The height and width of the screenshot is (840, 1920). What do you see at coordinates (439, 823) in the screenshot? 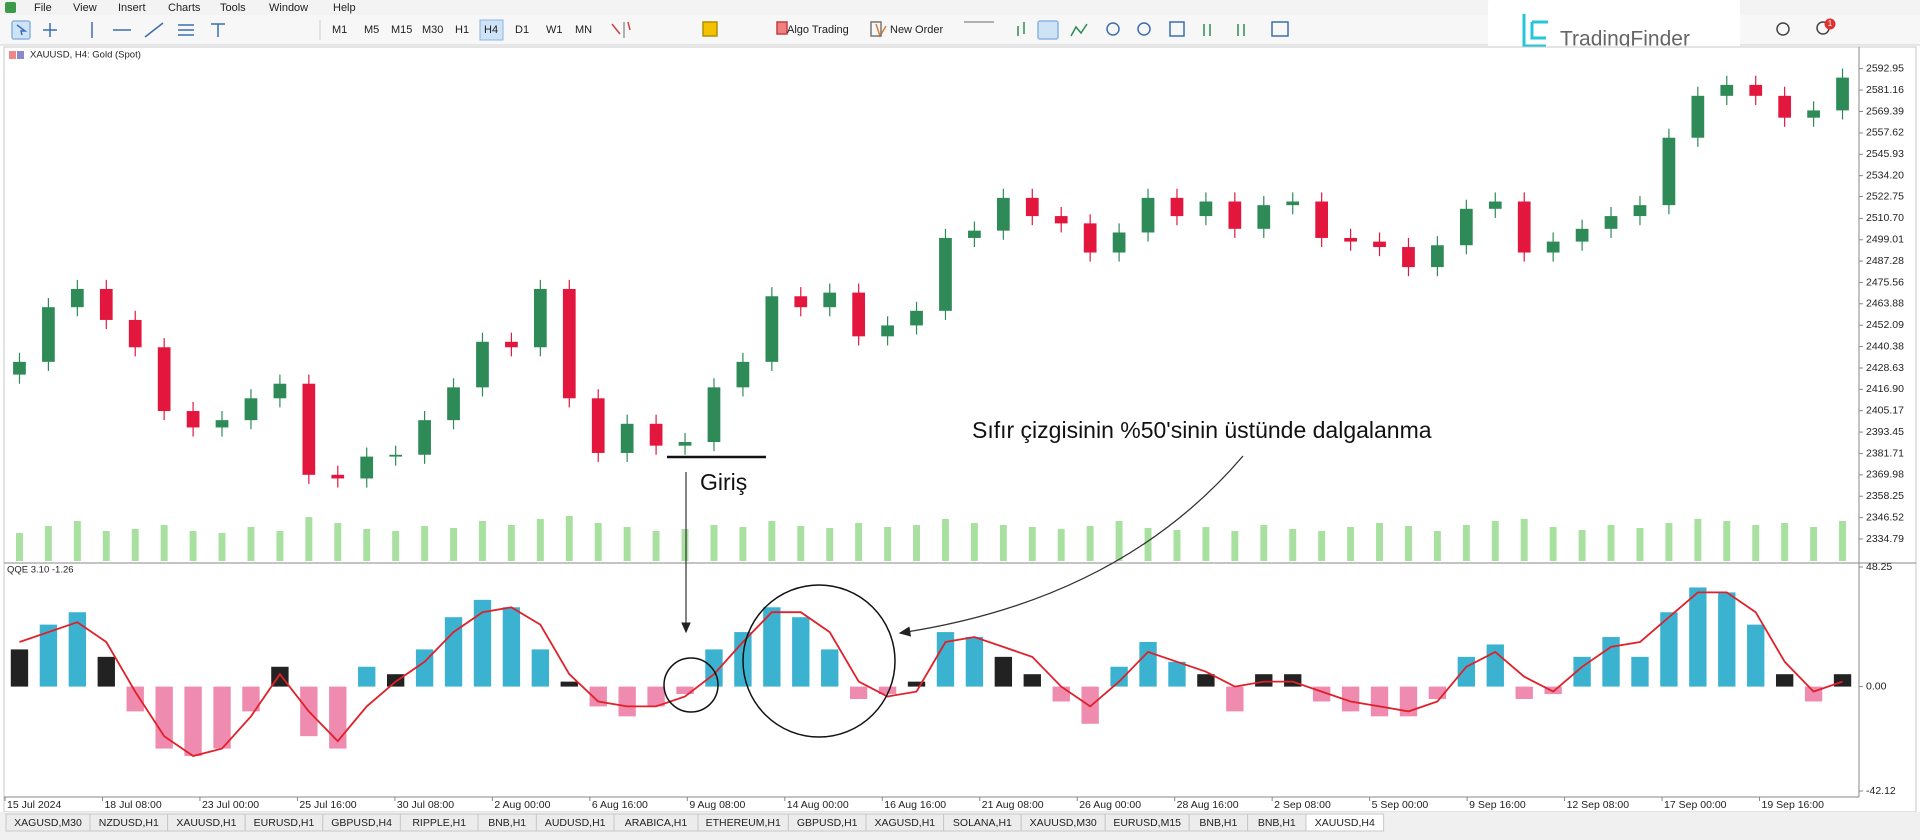
I see `tab-label: RIPPLE,H1` at bounding box center [439, 823].